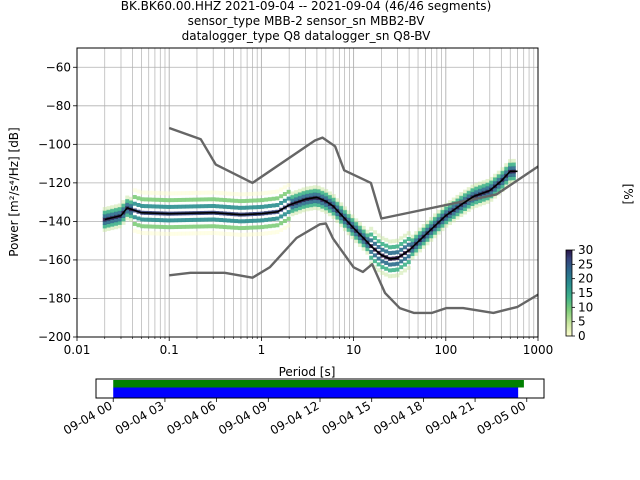 Image resolution: width=640 pixels, height=480 pixels. I want to click on x-tick-label: 100, so click(445, 350).